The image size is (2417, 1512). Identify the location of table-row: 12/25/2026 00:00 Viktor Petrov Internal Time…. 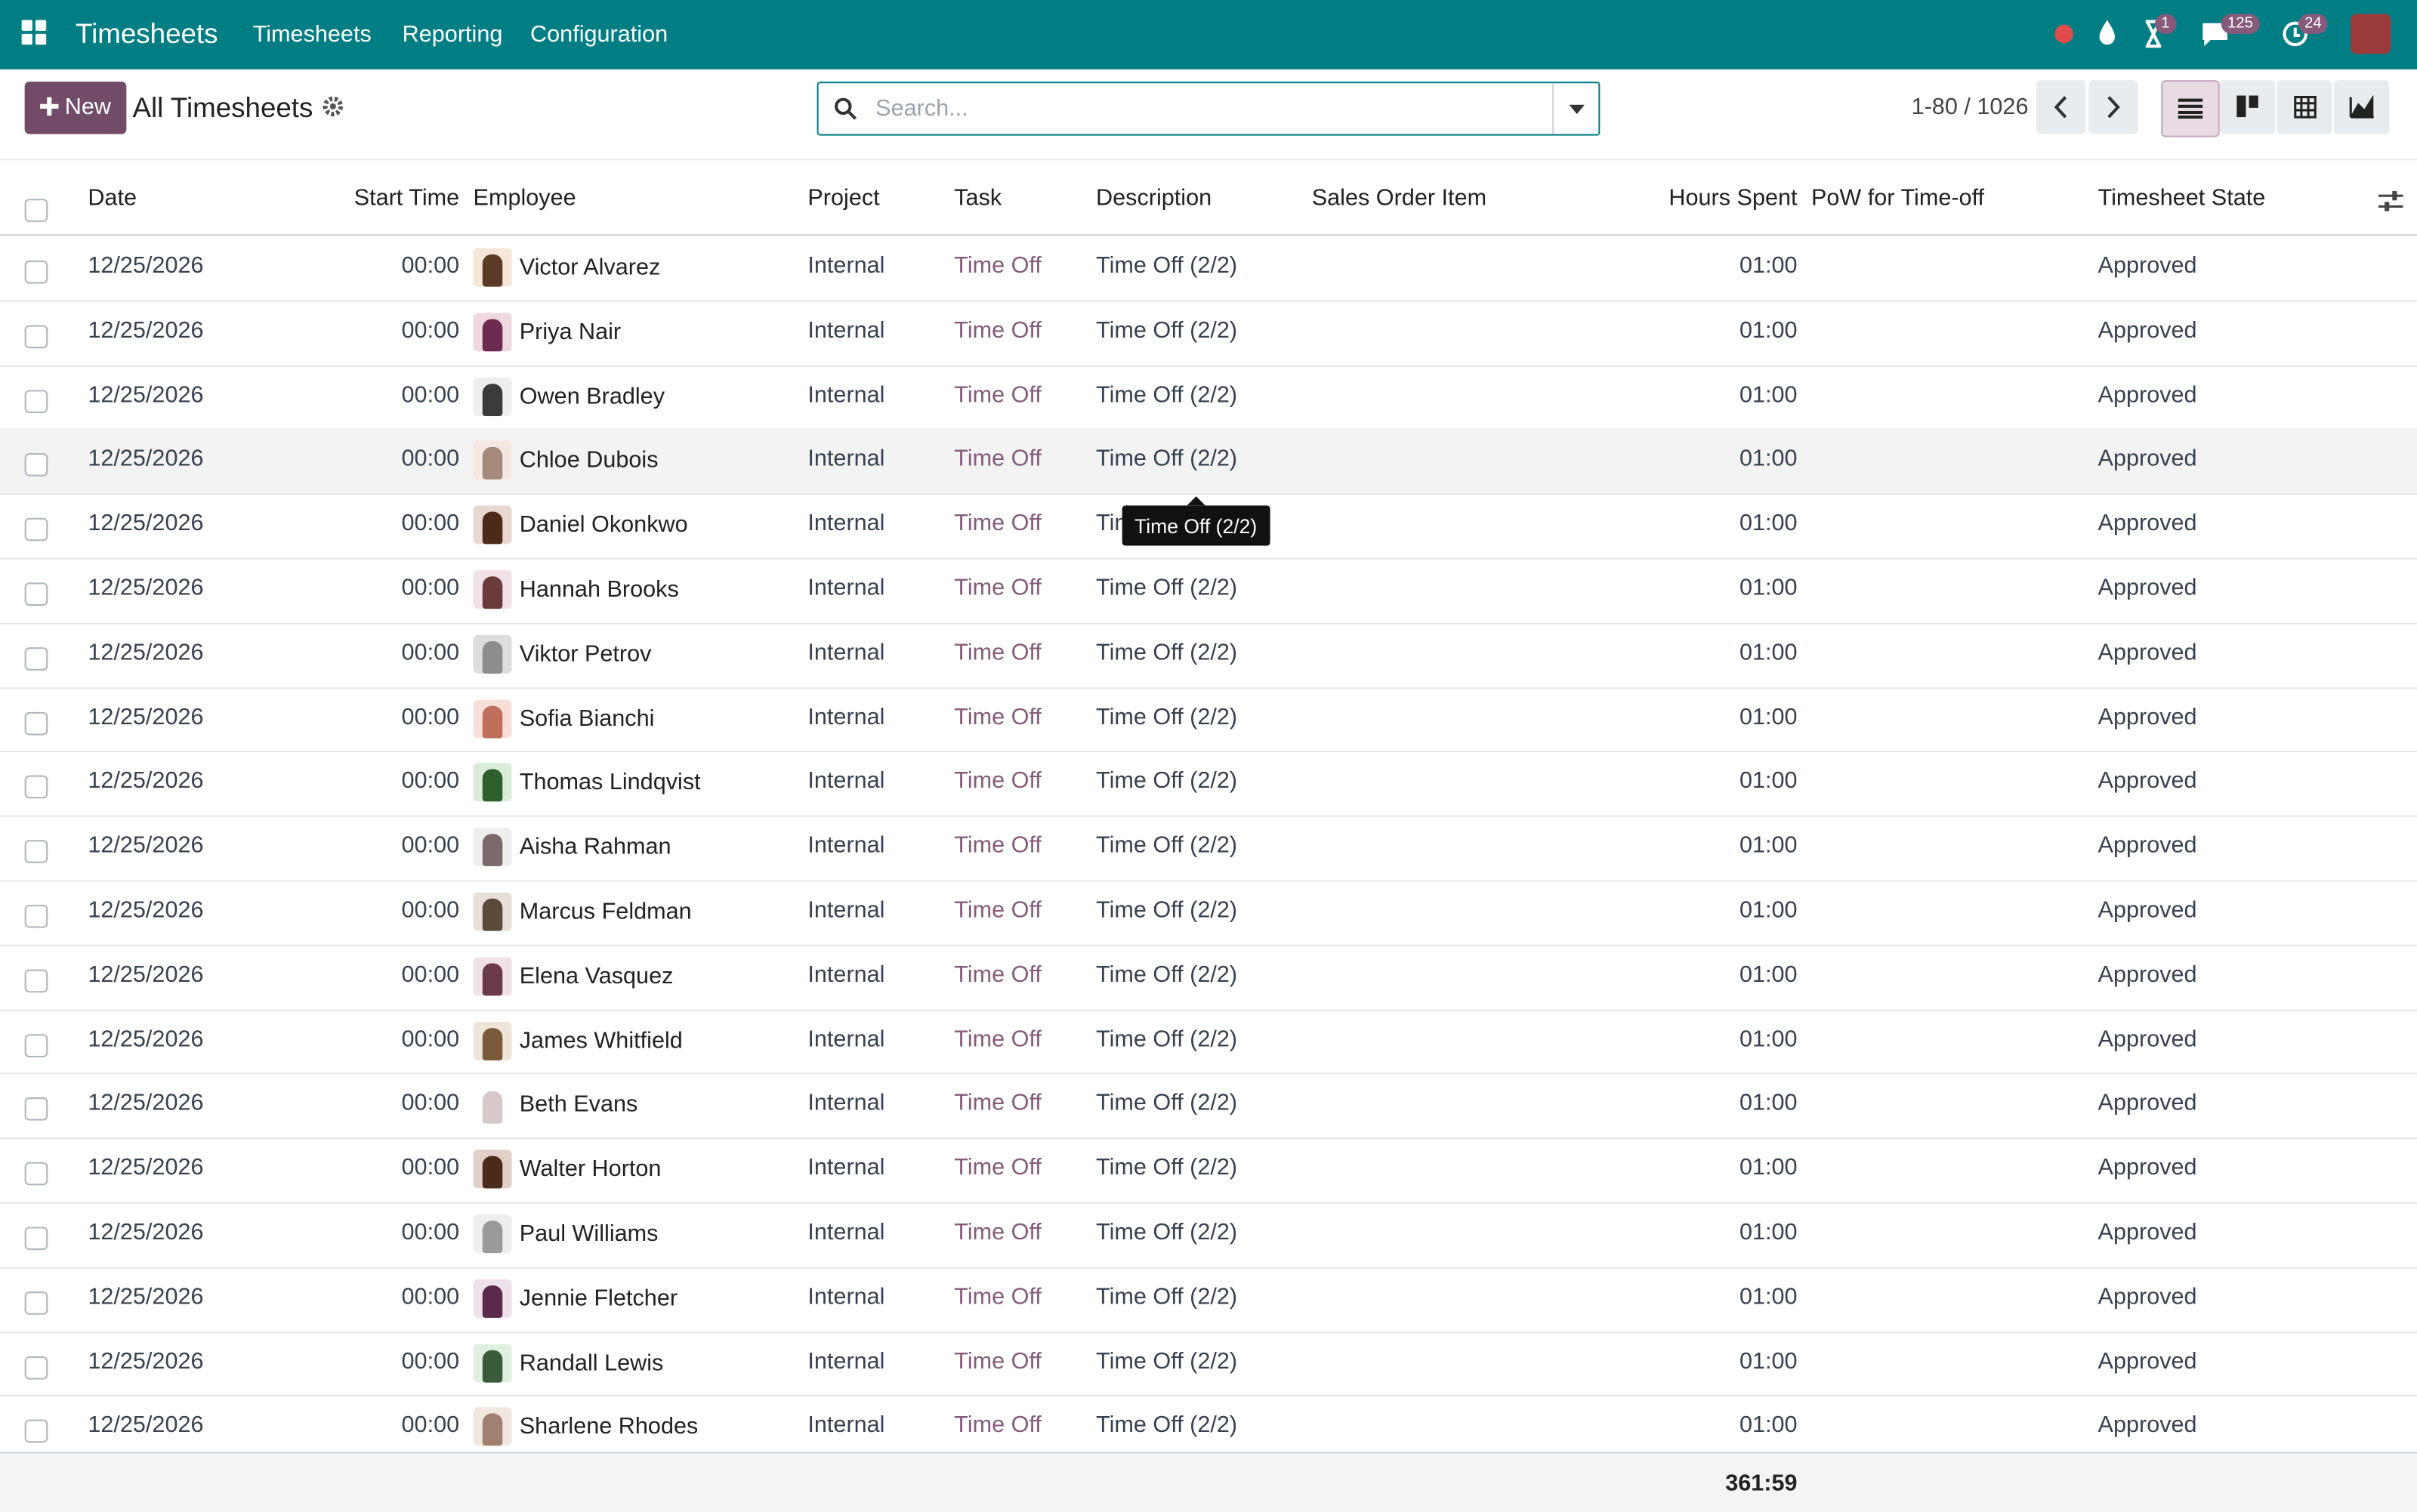
(1208, 655).